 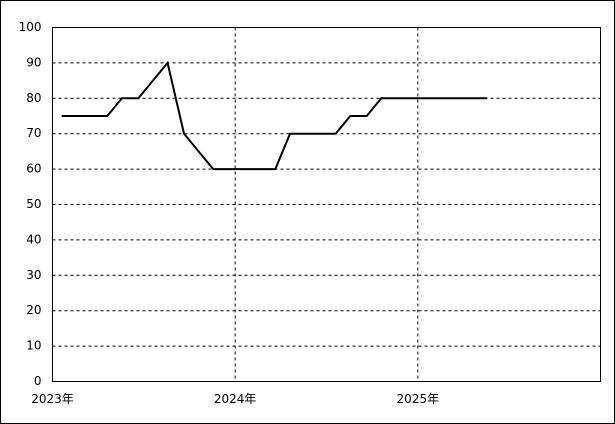 I want to click on x-tick-label: 2024年, so click(x=235, y=399).